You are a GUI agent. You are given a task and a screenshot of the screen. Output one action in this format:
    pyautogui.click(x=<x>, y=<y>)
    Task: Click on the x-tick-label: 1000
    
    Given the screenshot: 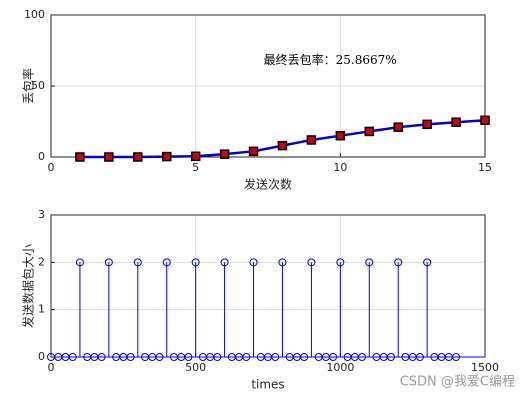 What is the action you would take?
    pyautogui.click(x=340, y=367)
    